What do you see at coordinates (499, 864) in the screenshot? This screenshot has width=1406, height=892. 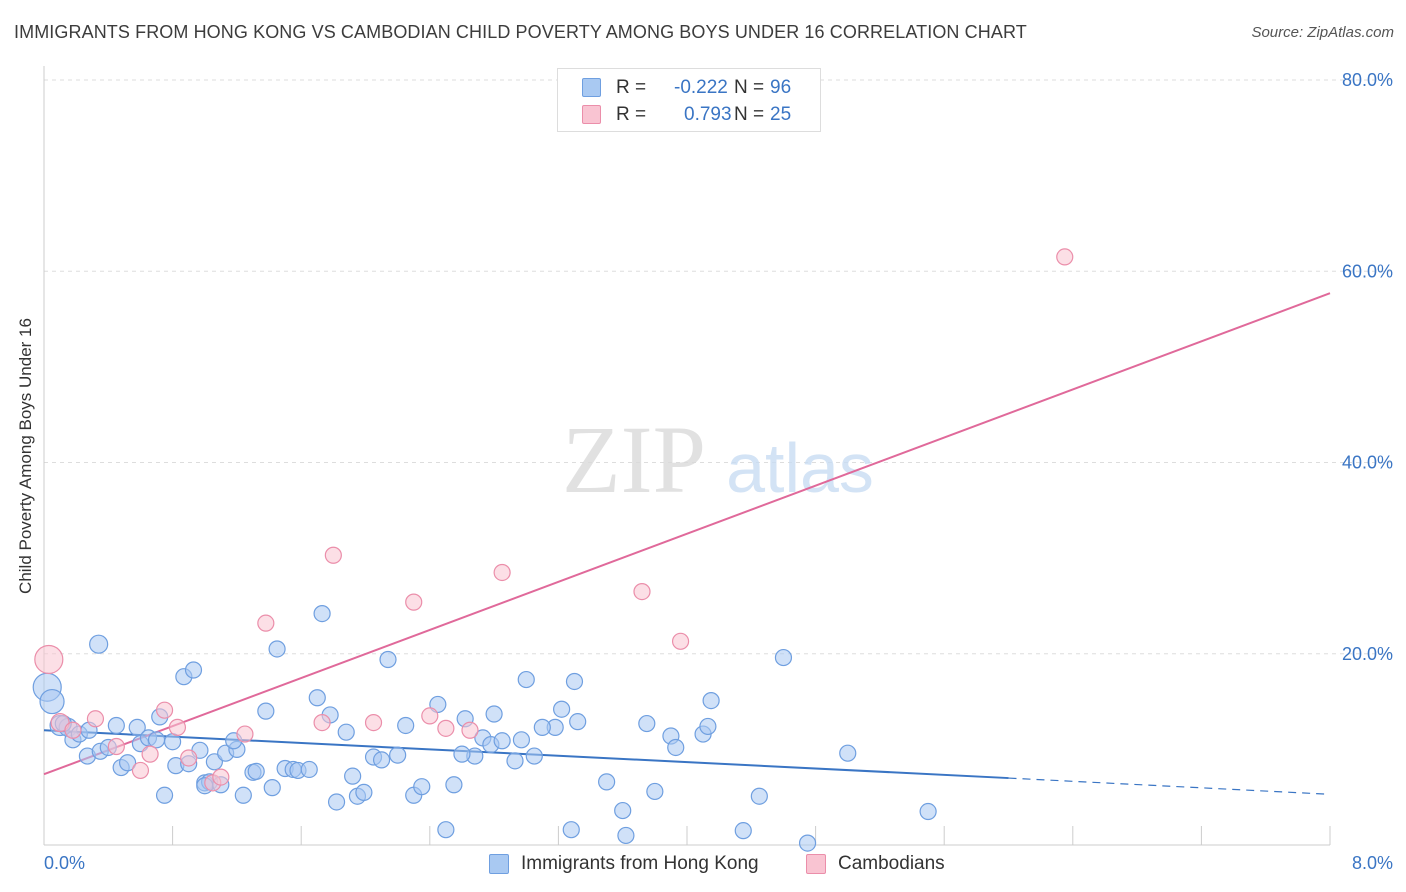 I see `bottom-legend-swatch-hong-kong` at bounding box center [499, 864].